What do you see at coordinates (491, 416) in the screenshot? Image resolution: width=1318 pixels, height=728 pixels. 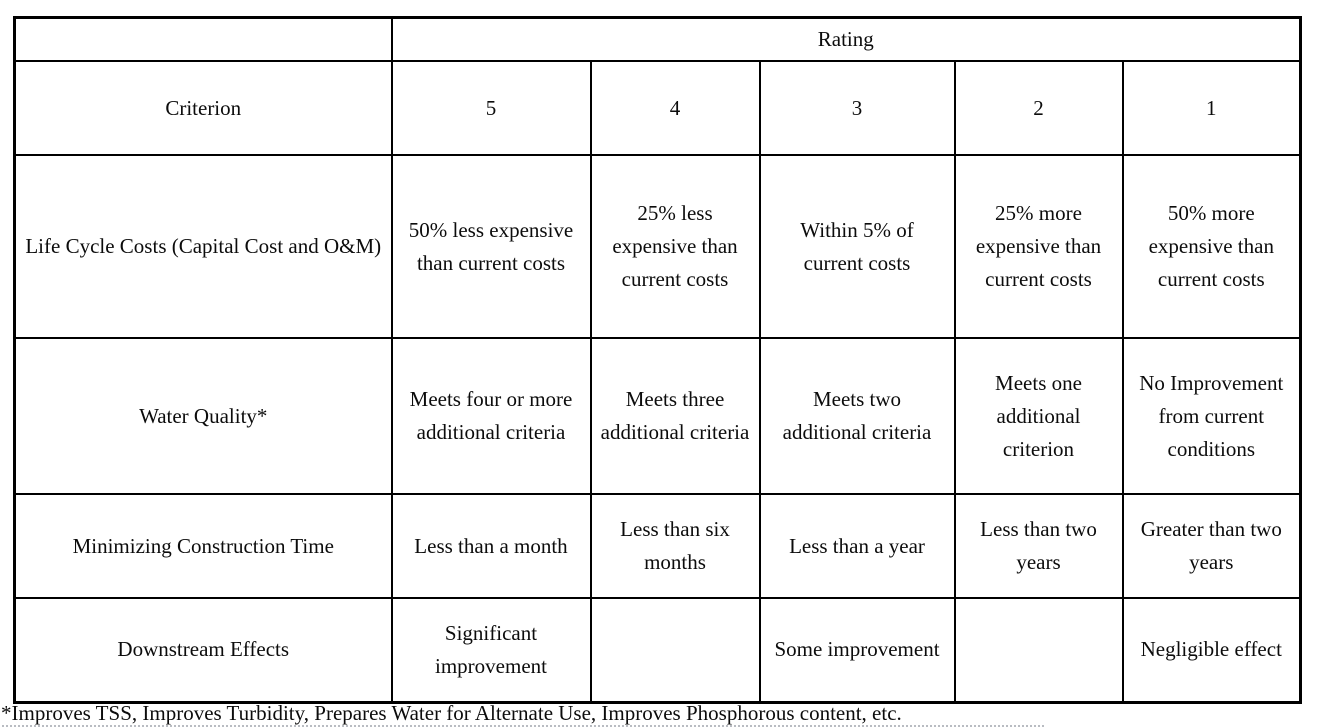 I see `cell-rating-5: Meets four or more additional criteria` at bounding box center [491, 416].